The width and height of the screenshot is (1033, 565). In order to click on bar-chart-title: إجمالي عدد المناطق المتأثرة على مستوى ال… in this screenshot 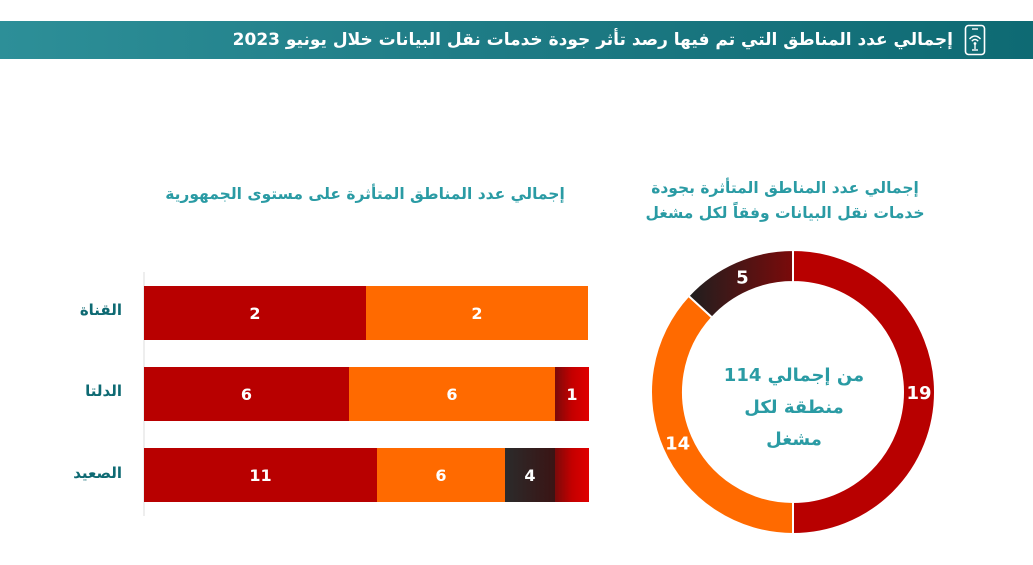, I will do `click(365, 194)`.